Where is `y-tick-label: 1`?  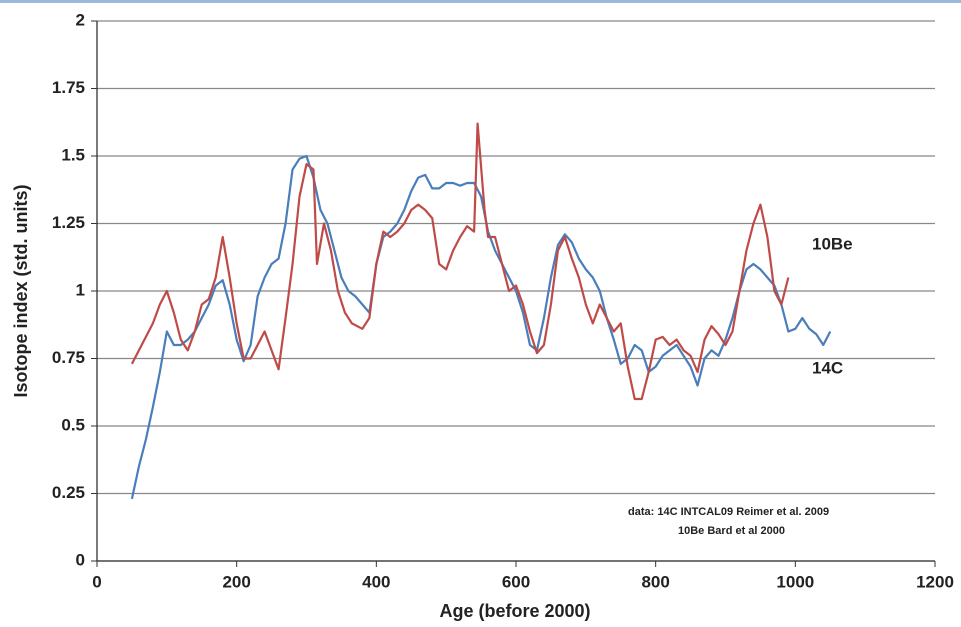
y-tick-label: 1 is located at coordinates (80, 289).